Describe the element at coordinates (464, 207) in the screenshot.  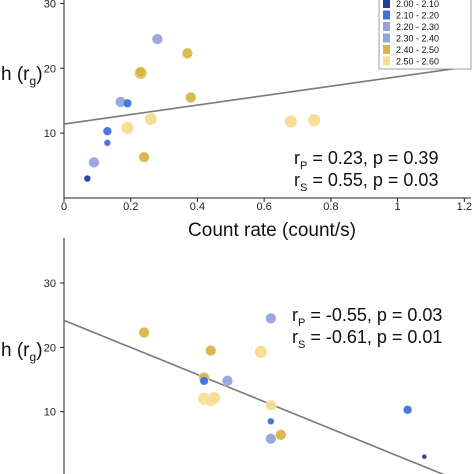
I see `x-tick-label: 1.2` at that location.